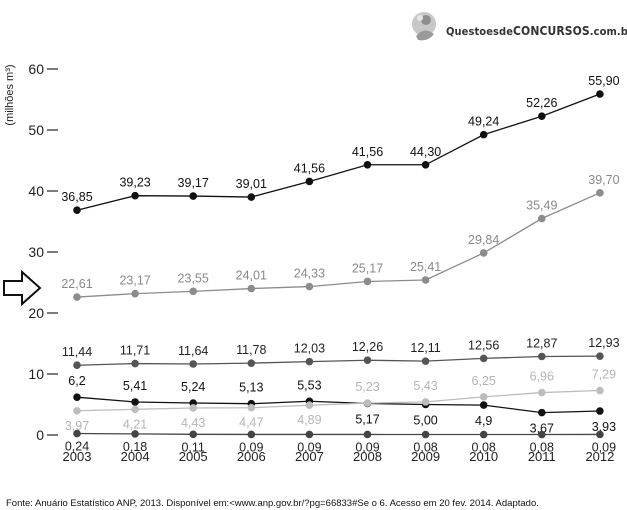 This screenshot has width=627, height=510. What do you see at coordinates (77, 447) in the screenshot?
I see `data-label: 0,24` at bounding box center [77, 447].